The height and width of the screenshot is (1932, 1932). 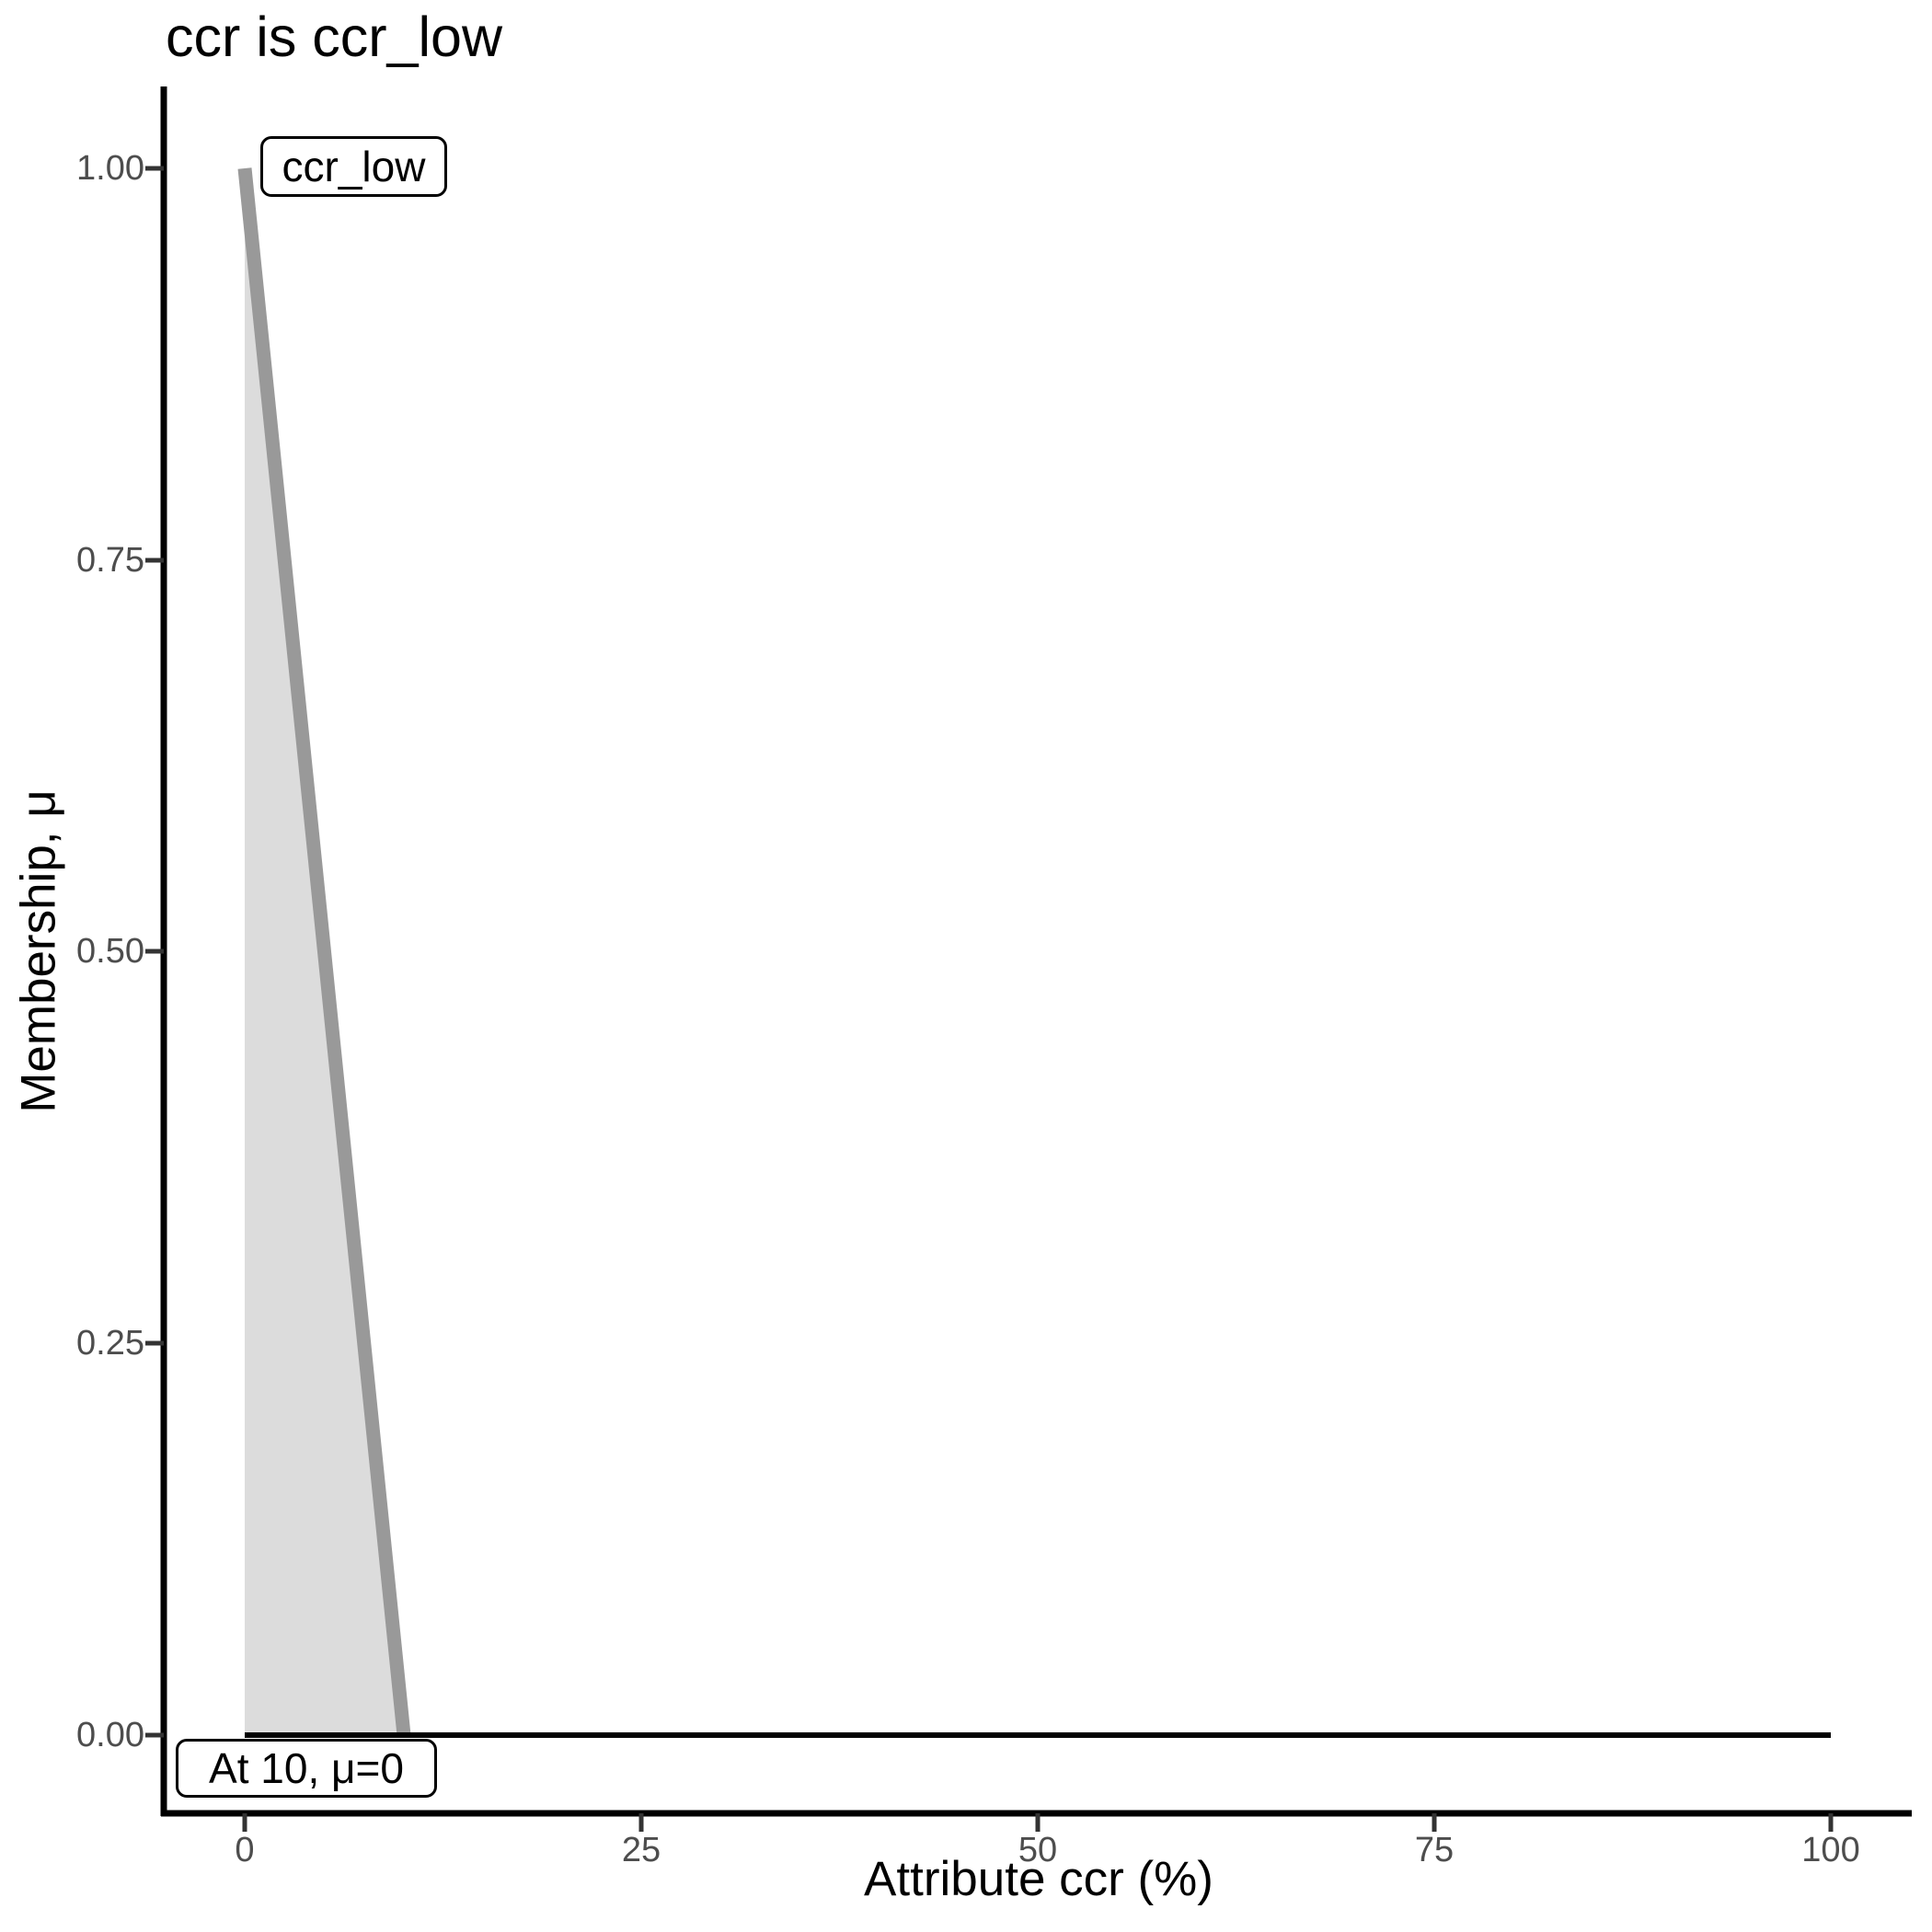 I want to click on evaluation-point-label: At 10, μ=0, so click(x=306, y=1768).